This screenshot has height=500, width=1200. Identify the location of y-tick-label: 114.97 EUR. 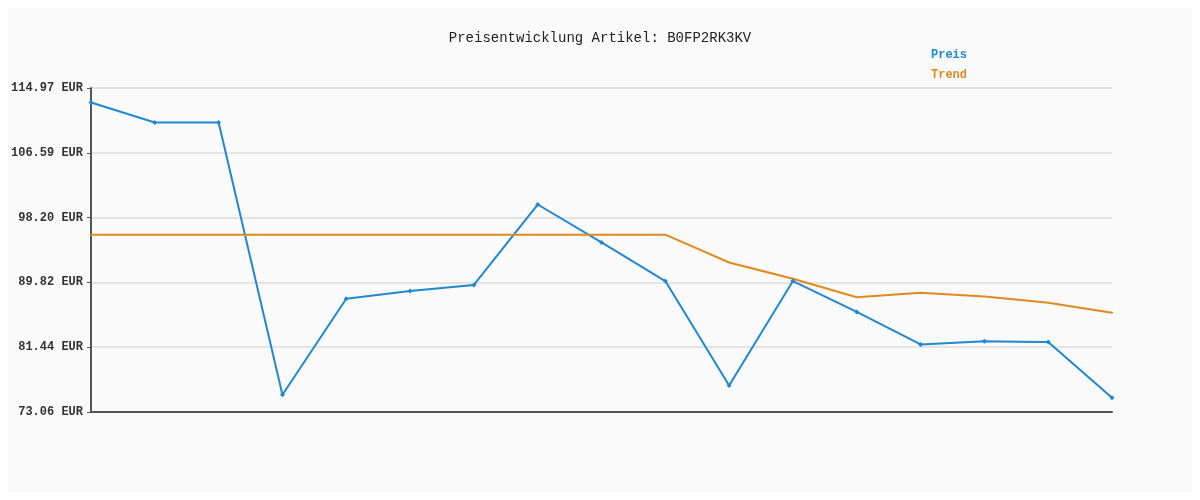
(47, 88).